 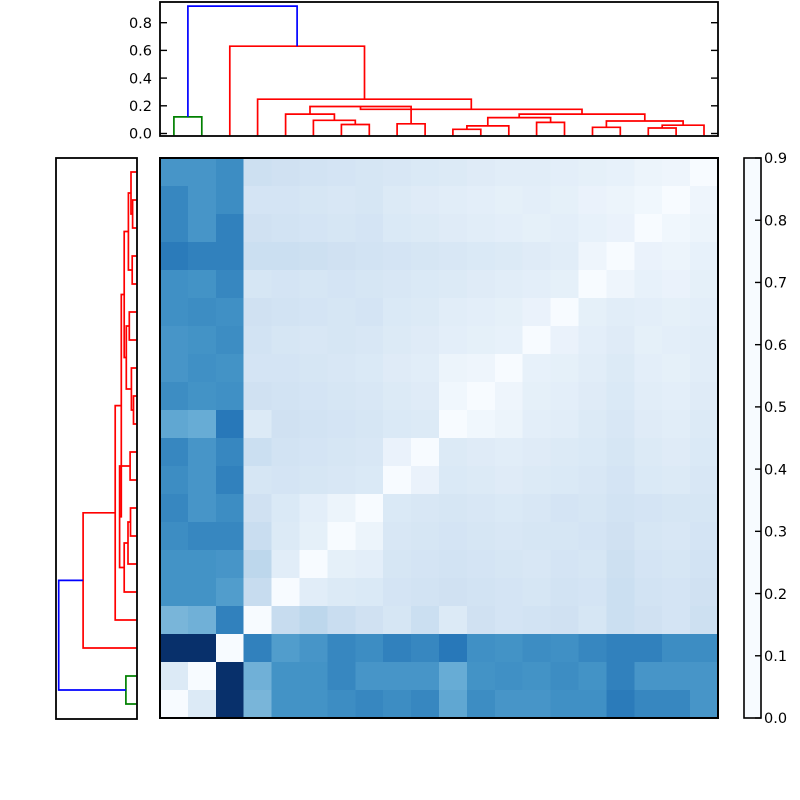 What do you see at coordinates (752, 438) in the screenshot?
I see `colorbar-frame` at bounding box center [752, 438].